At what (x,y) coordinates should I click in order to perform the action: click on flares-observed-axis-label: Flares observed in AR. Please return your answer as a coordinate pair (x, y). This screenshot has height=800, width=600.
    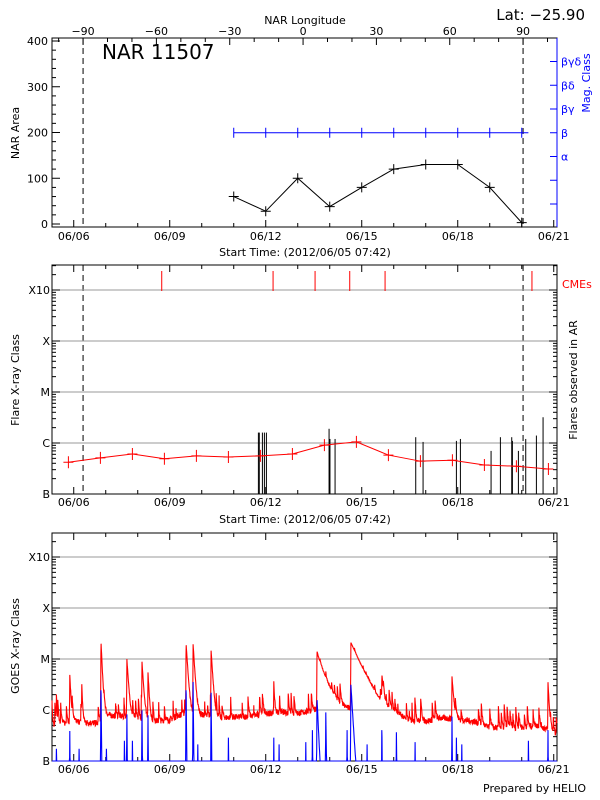
    Looking at the image, I should click on (573, 380).